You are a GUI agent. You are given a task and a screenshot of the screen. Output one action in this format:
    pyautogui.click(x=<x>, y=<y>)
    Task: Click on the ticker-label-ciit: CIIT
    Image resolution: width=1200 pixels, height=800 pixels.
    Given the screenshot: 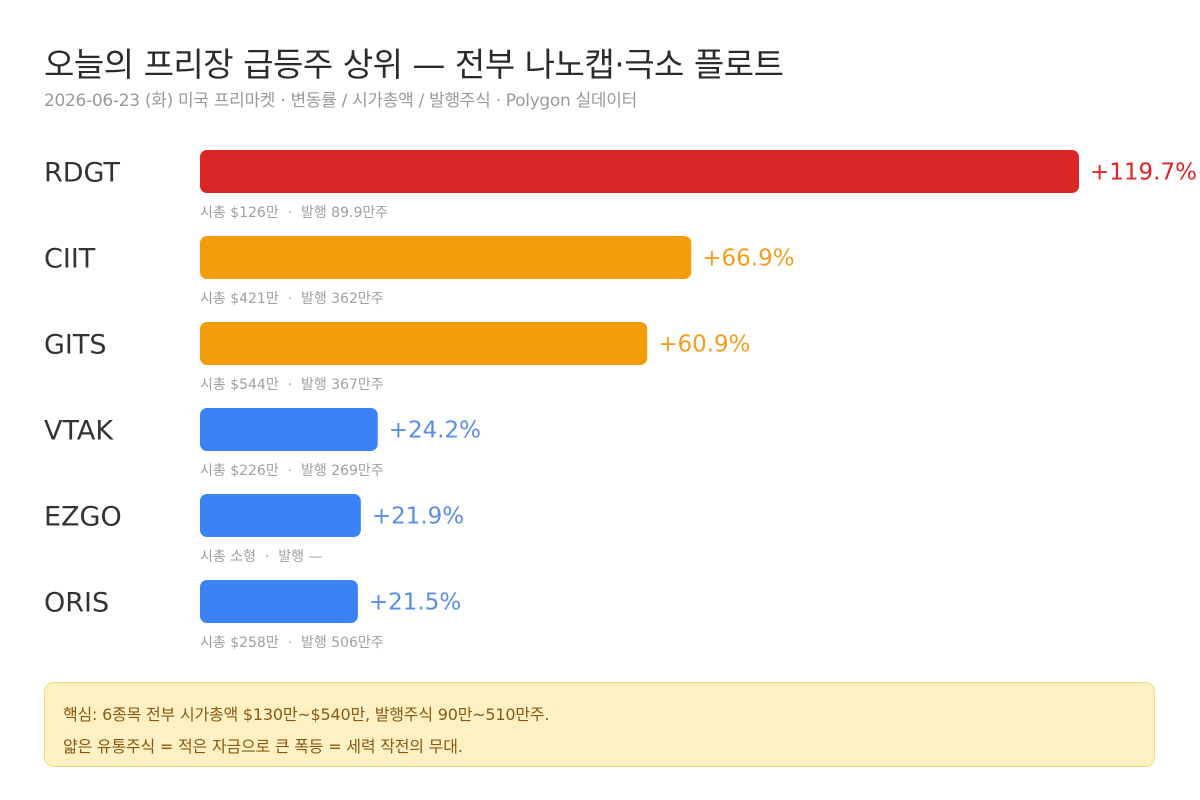 What is the action you would take?
    pyautogui.click(x=70, y=259)
    